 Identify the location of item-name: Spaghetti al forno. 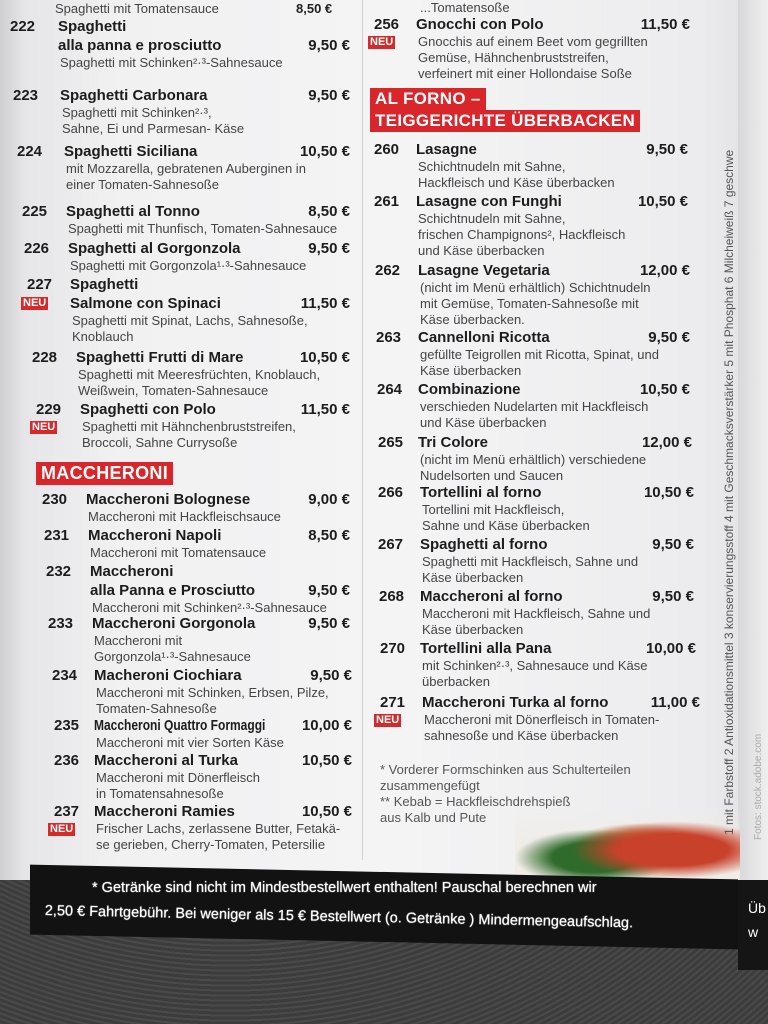
(484, 544).